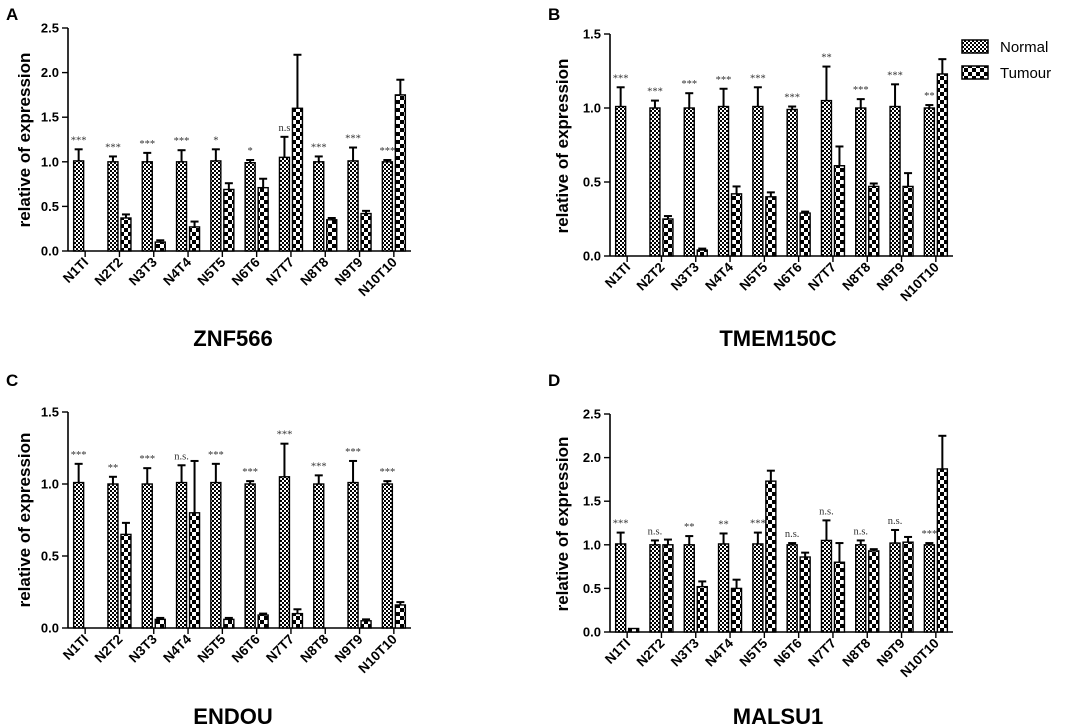  What do you see at coordinates (554, 380) in the screenshot?
I see `panel-letter: D` at bounding box center [554, 380].